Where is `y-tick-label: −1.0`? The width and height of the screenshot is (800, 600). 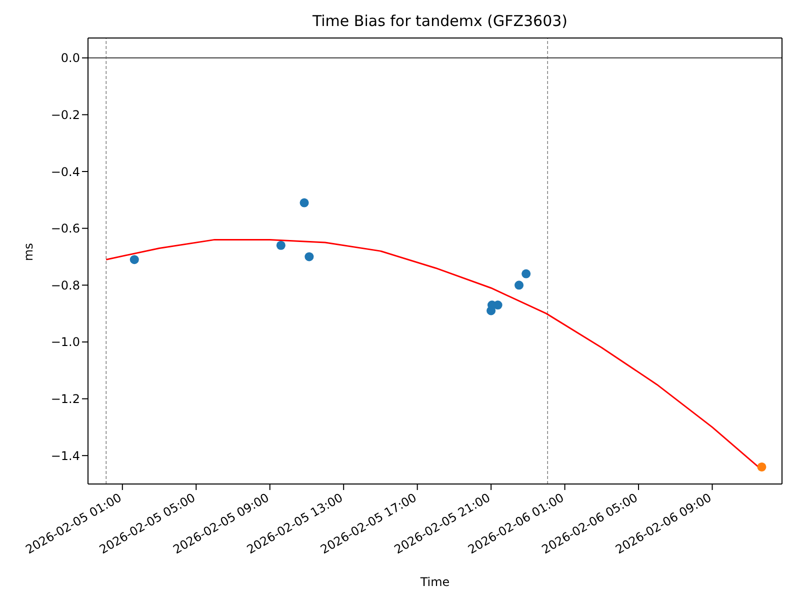 y-tick-label: −1.0 is located at coordinates (65, 342).